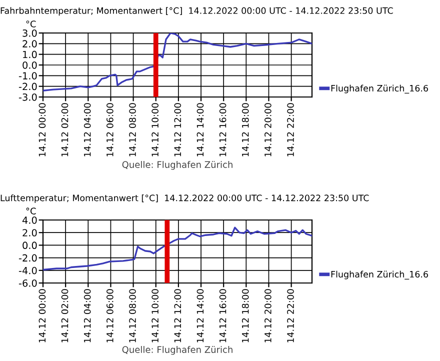 This screenshot has width=440, height=361. Describe the element at coordinates (27, 97) in the screenshot. I see `y-tick-label: -3.0` at that location.